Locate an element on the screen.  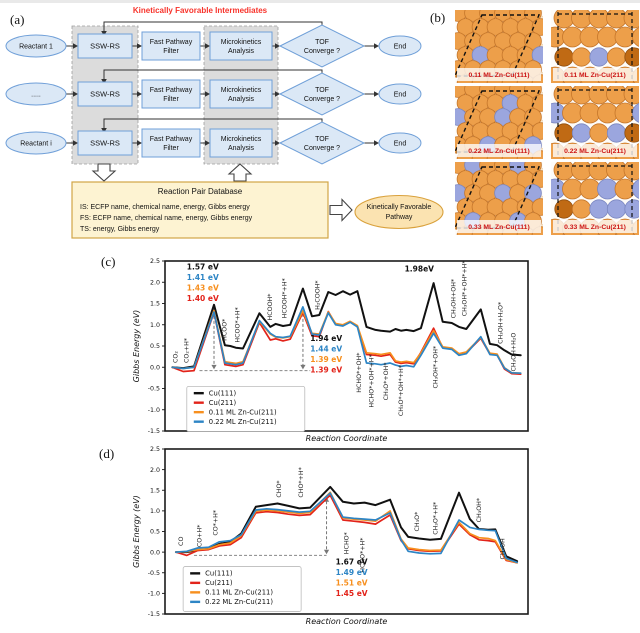
point-label: HCOOH*+H* is located at coordinates (285, 298).